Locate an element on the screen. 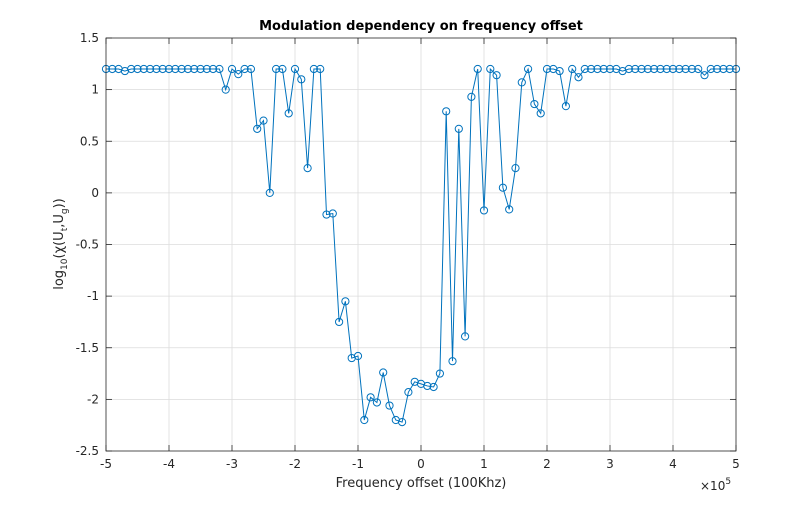 This screenshot has height=507, width=812. x-exponent-label: ×10⁵ is located at coordinates (715, 485).